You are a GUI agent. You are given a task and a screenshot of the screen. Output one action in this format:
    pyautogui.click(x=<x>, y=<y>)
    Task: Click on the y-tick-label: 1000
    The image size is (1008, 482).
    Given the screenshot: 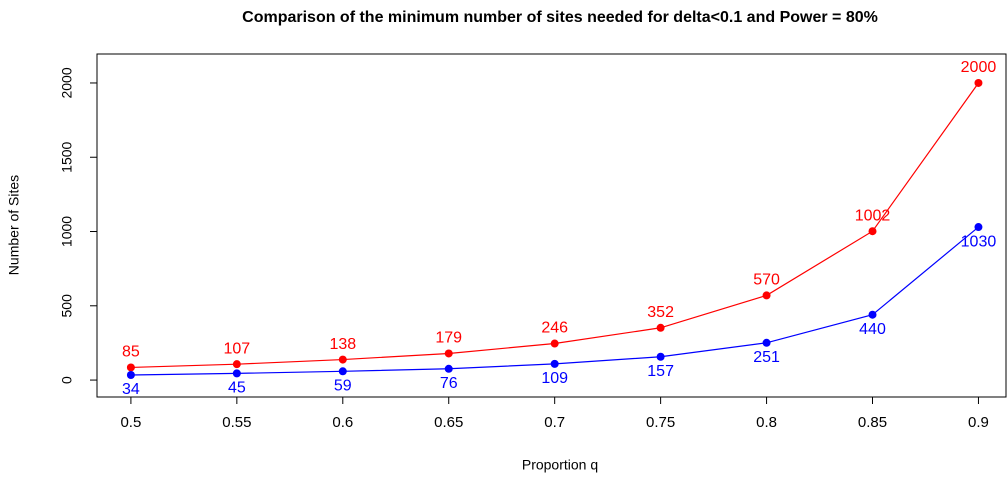 What is the action you would take?
    pyautogui.click(x=67, y=231)
    